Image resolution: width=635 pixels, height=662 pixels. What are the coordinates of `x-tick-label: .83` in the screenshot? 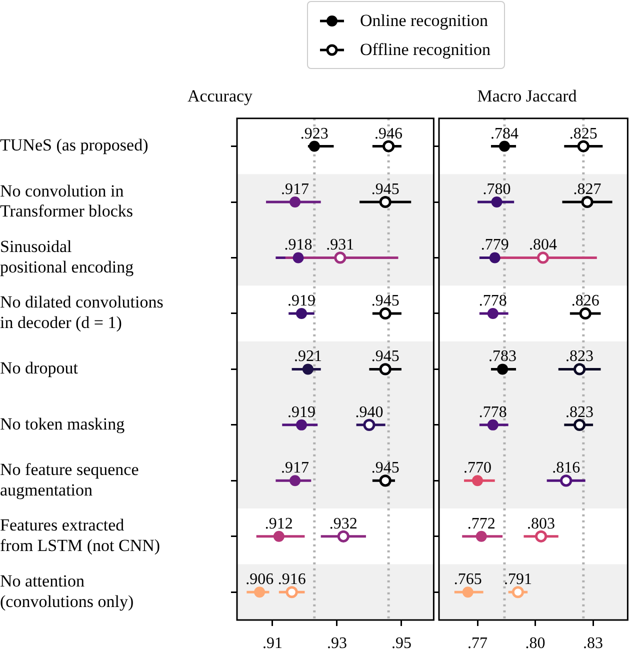 It's located at (593, 643).